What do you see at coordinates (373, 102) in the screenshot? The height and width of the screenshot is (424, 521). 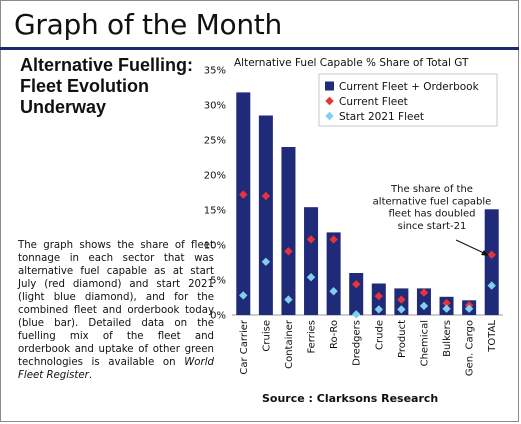 I see `legend-label: Current Fleet` at bounding box center [373, 102].